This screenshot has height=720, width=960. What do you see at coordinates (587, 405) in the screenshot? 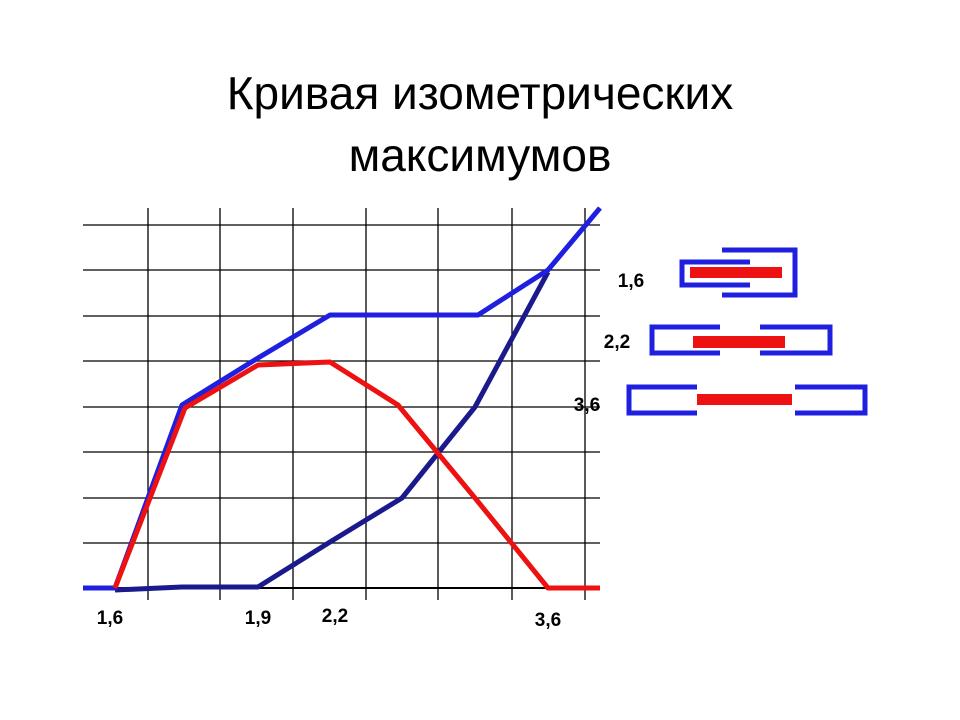
I see `bar-label: 3,6` at bounding box center [587, 405].